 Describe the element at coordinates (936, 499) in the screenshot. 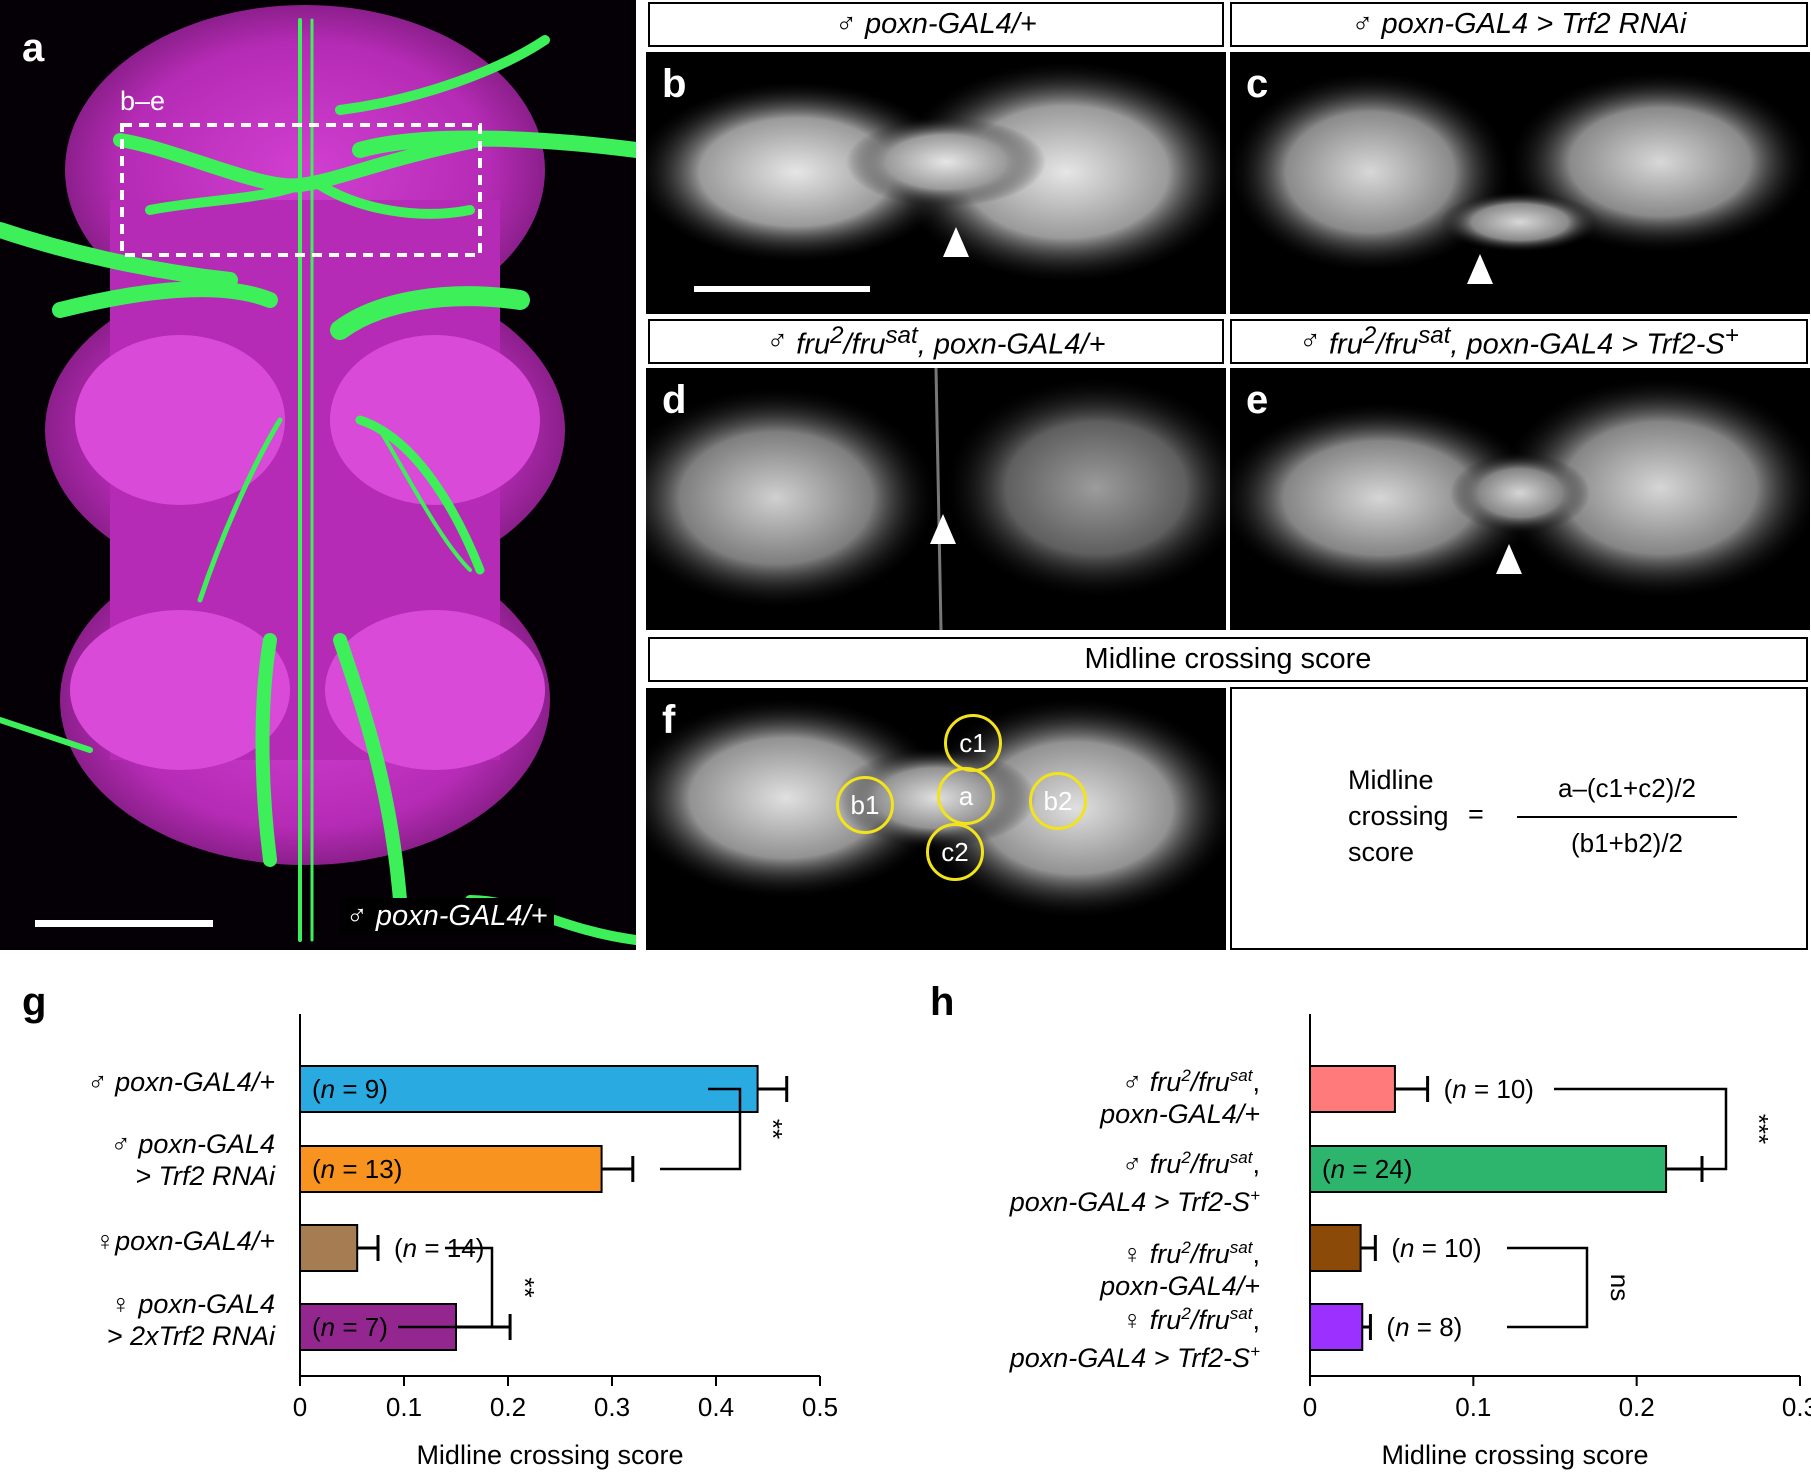

I see `panel-d-image: d` at that location.